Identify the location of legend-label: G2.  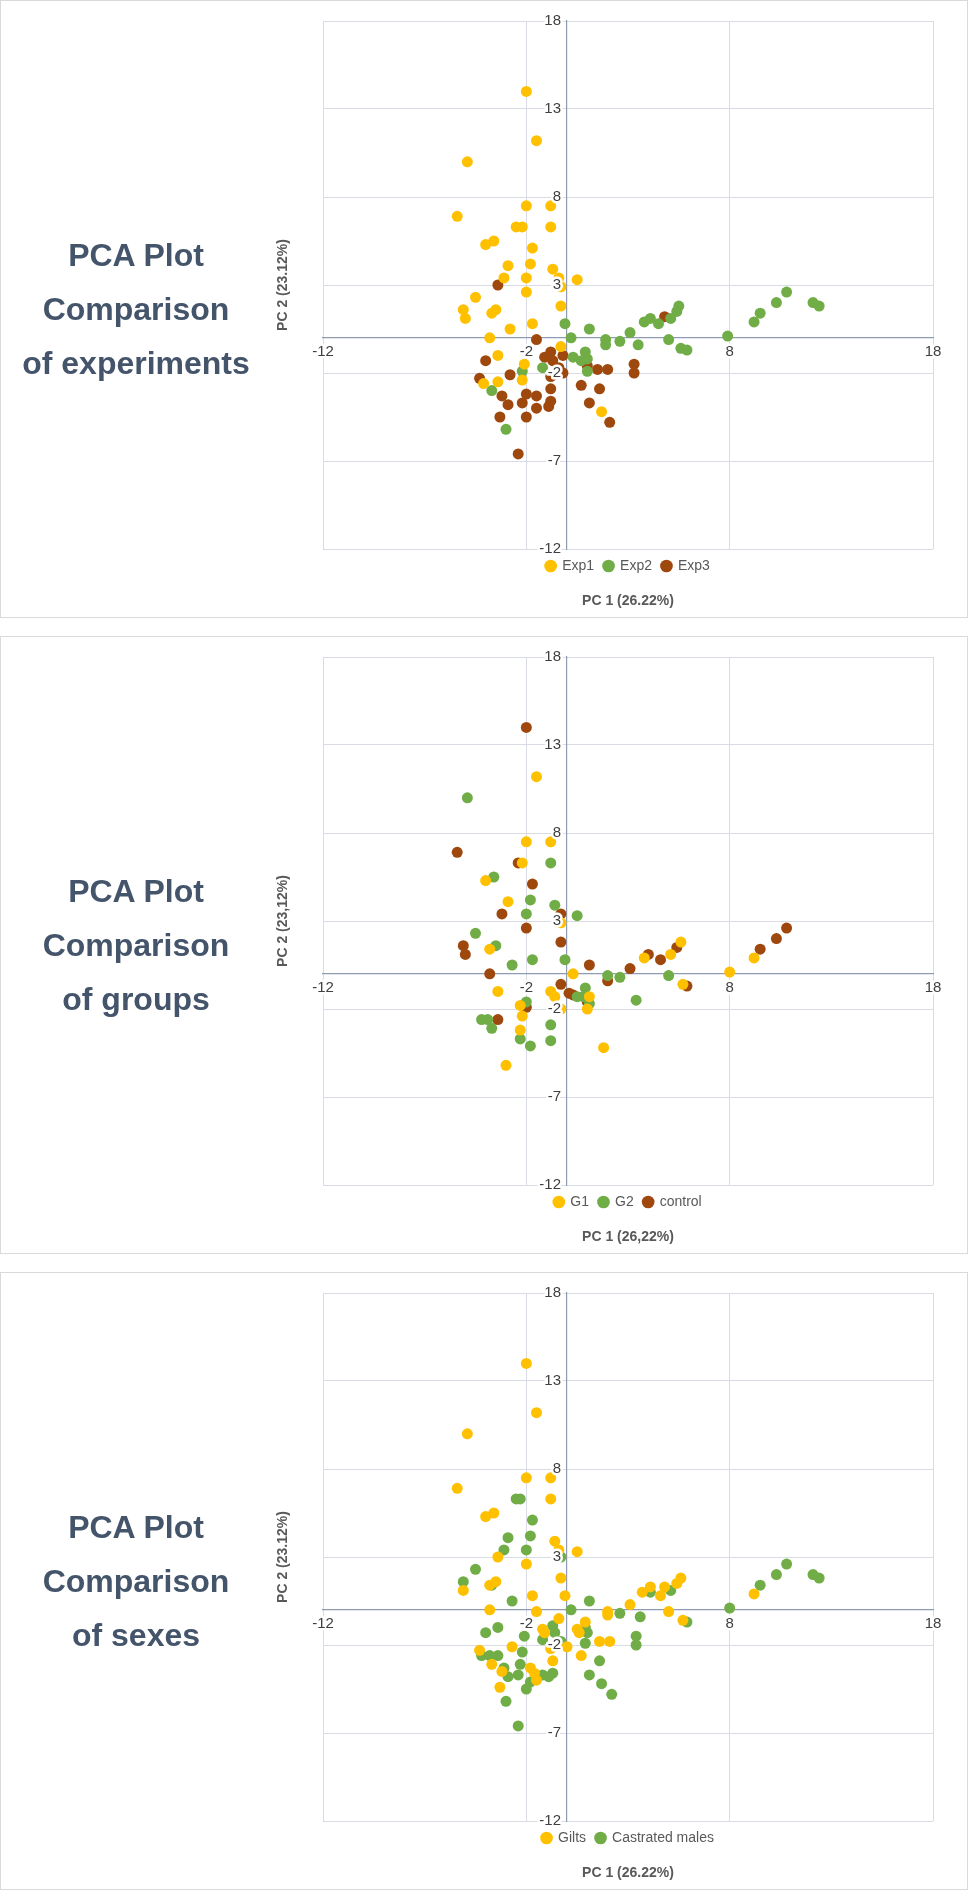
(624, 1200).